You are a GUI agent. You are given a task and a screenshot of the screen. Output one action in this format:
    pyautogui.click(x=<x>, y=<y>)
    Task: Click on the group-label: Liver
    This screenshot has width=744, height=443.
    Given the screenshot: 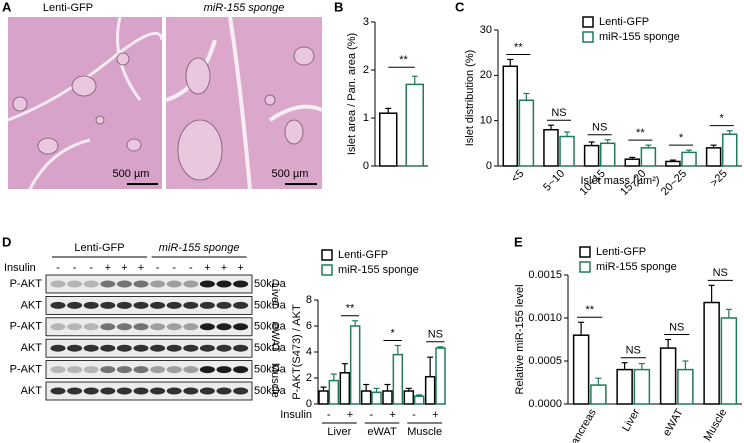 What is the action you would take?
    pyautogui.click(x=339, y=432)
    